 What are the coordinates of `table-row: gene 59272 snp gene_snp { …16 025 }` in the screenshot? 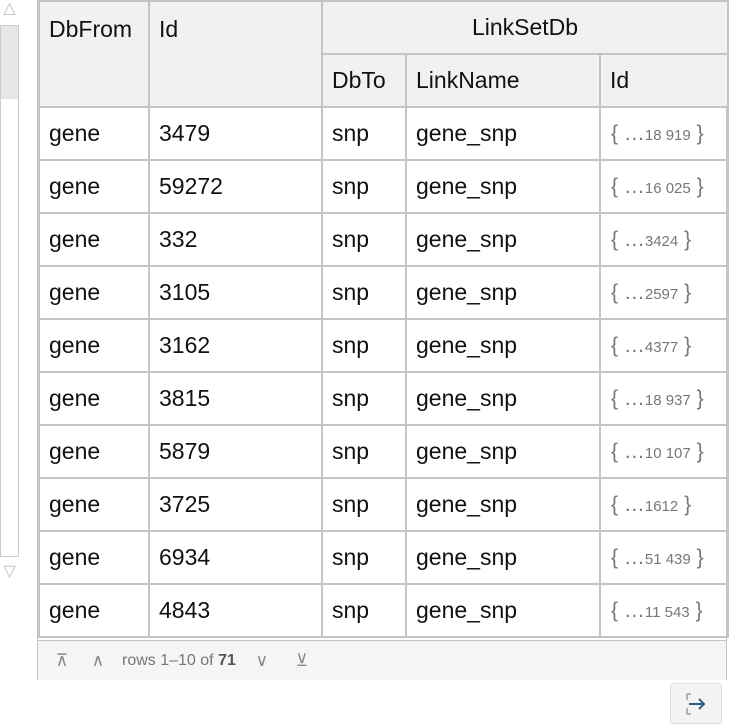 It's located at (384, 186).